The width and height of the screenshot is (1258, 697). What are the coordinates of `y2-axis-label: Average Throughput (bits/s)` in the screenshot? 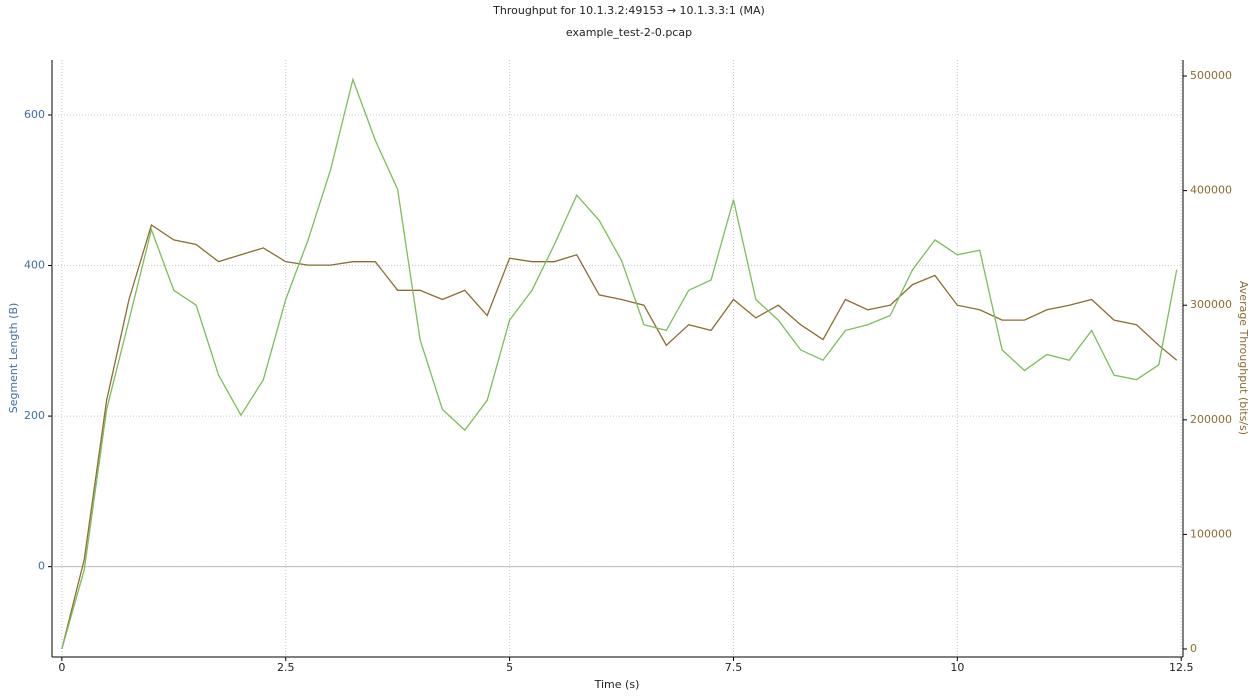 It's located at (1243, 358).